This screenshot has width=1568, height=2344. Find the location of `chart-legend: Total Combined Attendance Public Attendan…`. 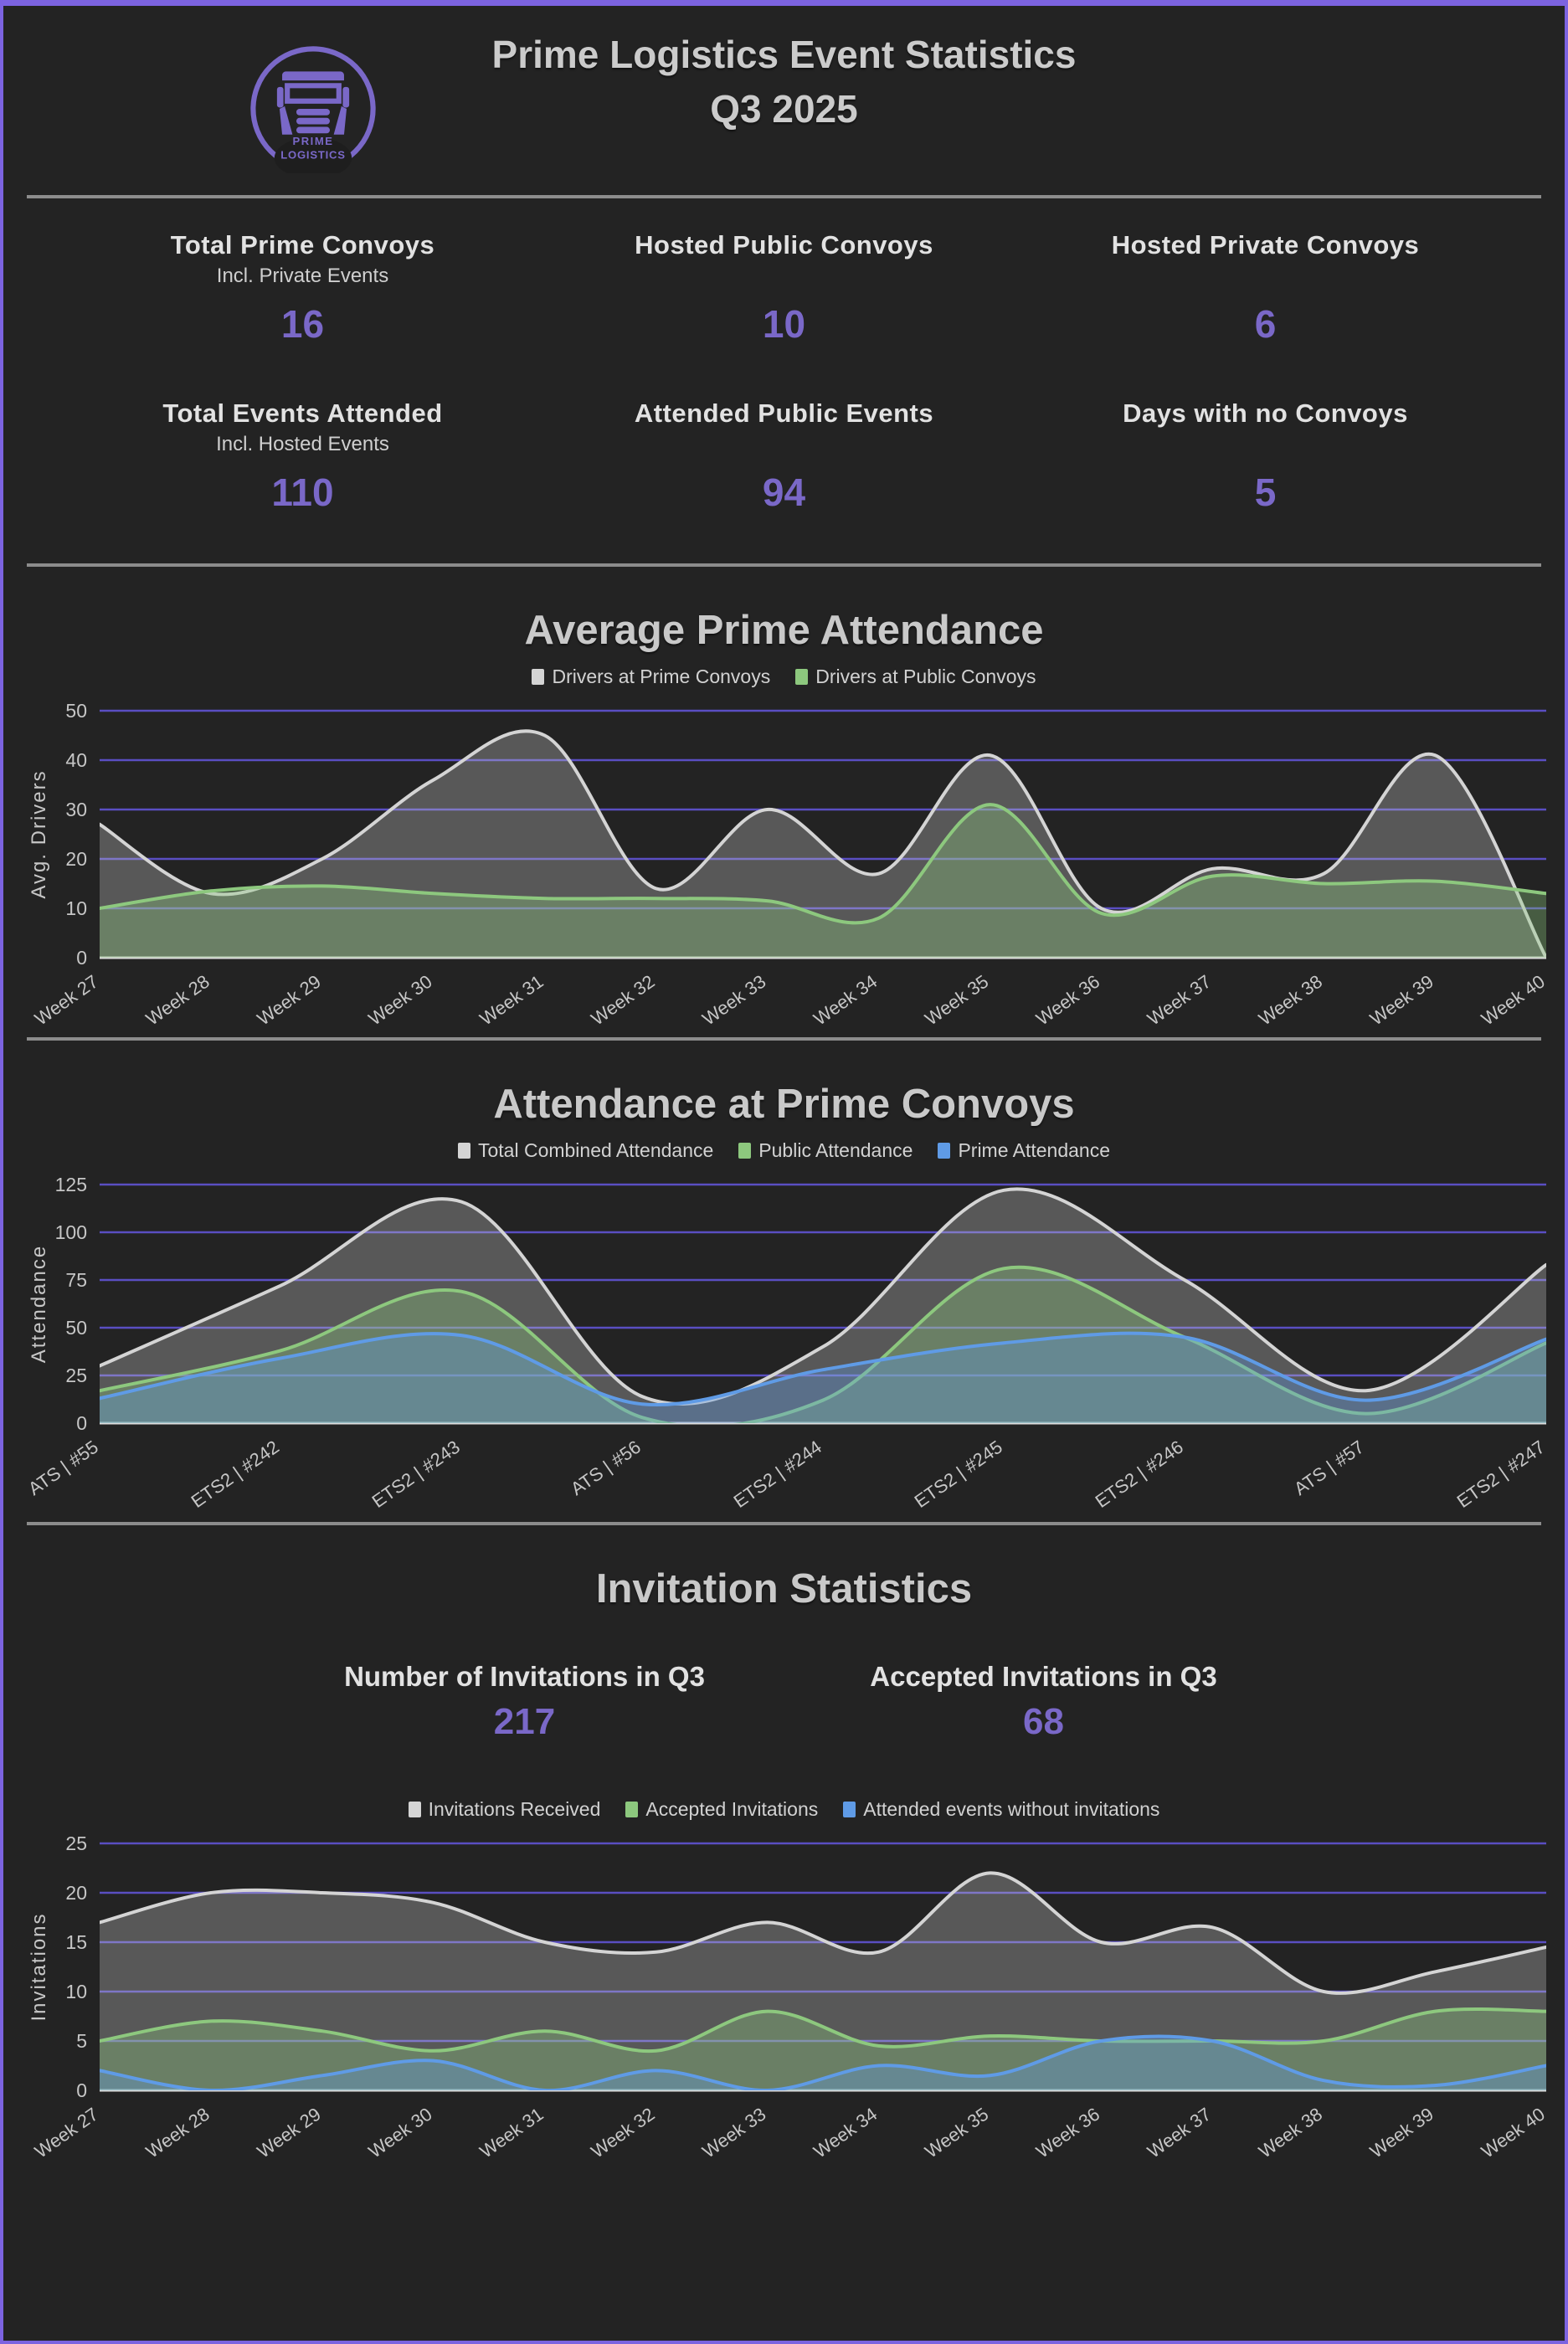

chart-legend: Total Combined Attendance Public Attendan… is located at coordinates (784, 1150).